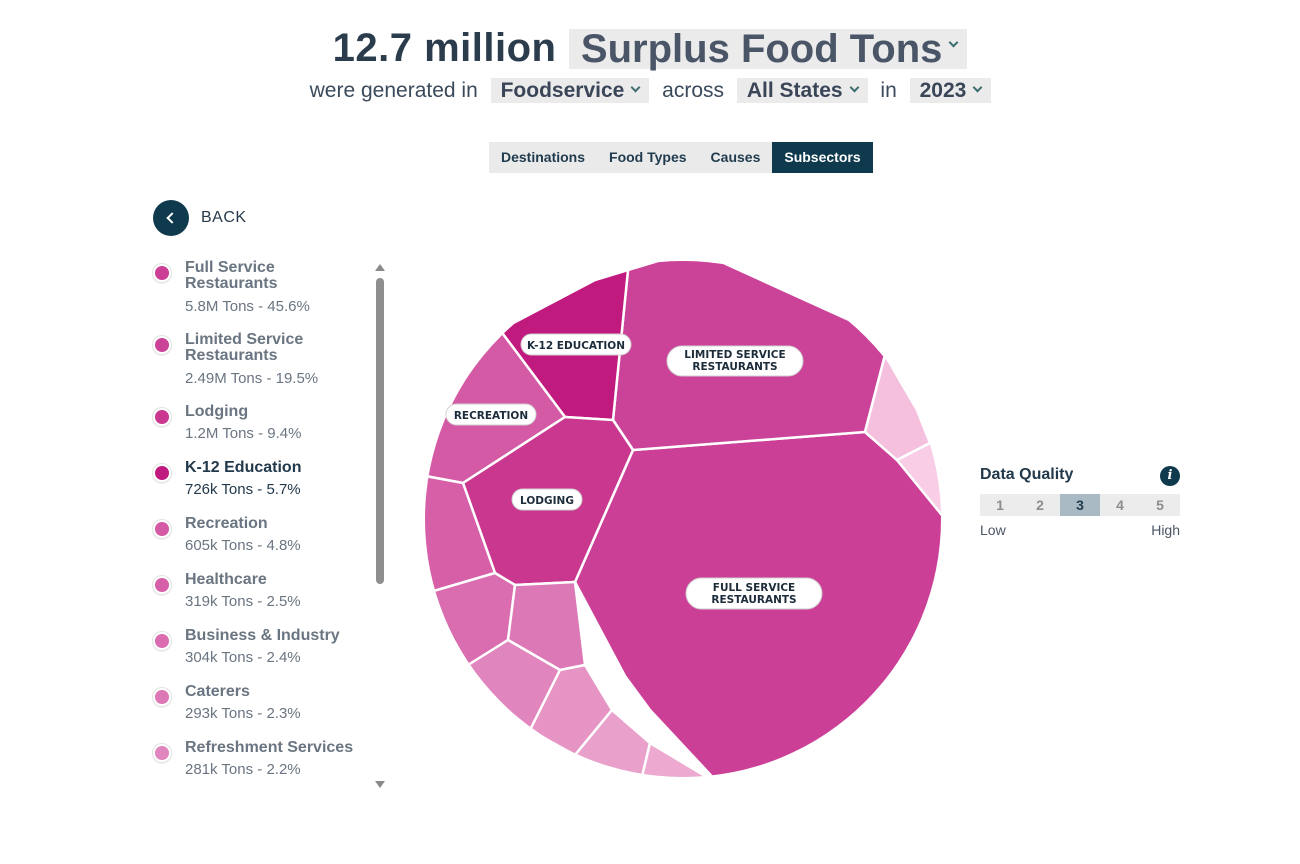 The height and width of the screenshot is (864, 1300). Describe the element at coordinates (224, 217) in the screenshot. I see `back-label: BACK` at that location.